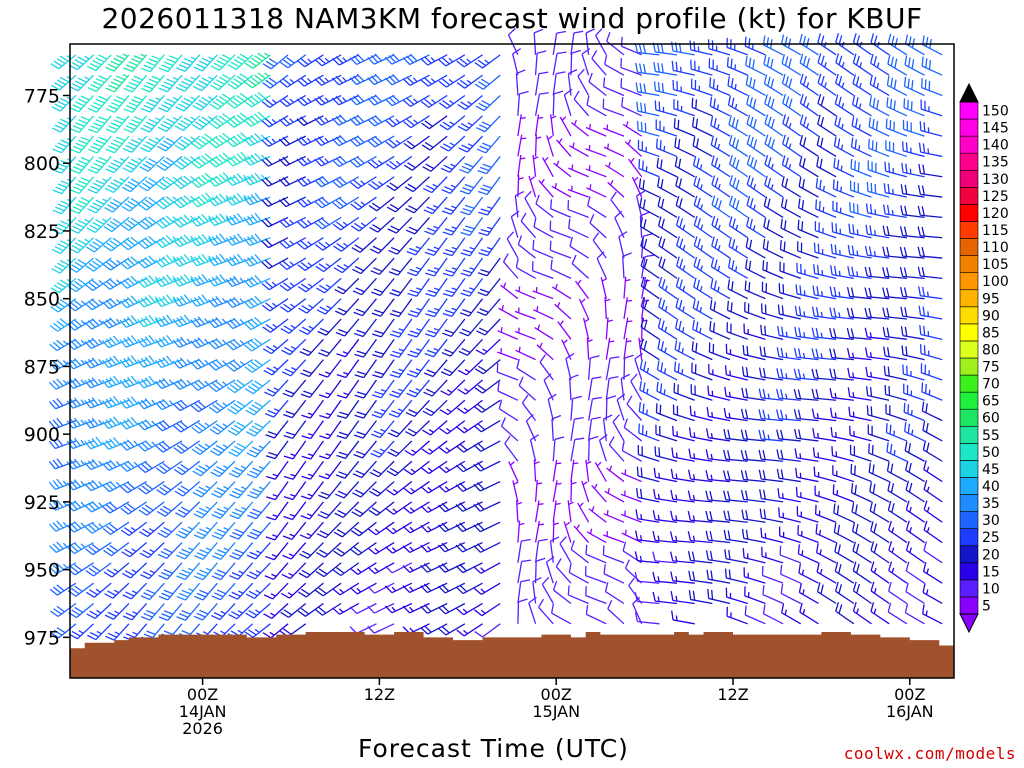  Describe the element at coordinates (991, 385) in the screenshot. I see `colorbar-label: 70` at that location.